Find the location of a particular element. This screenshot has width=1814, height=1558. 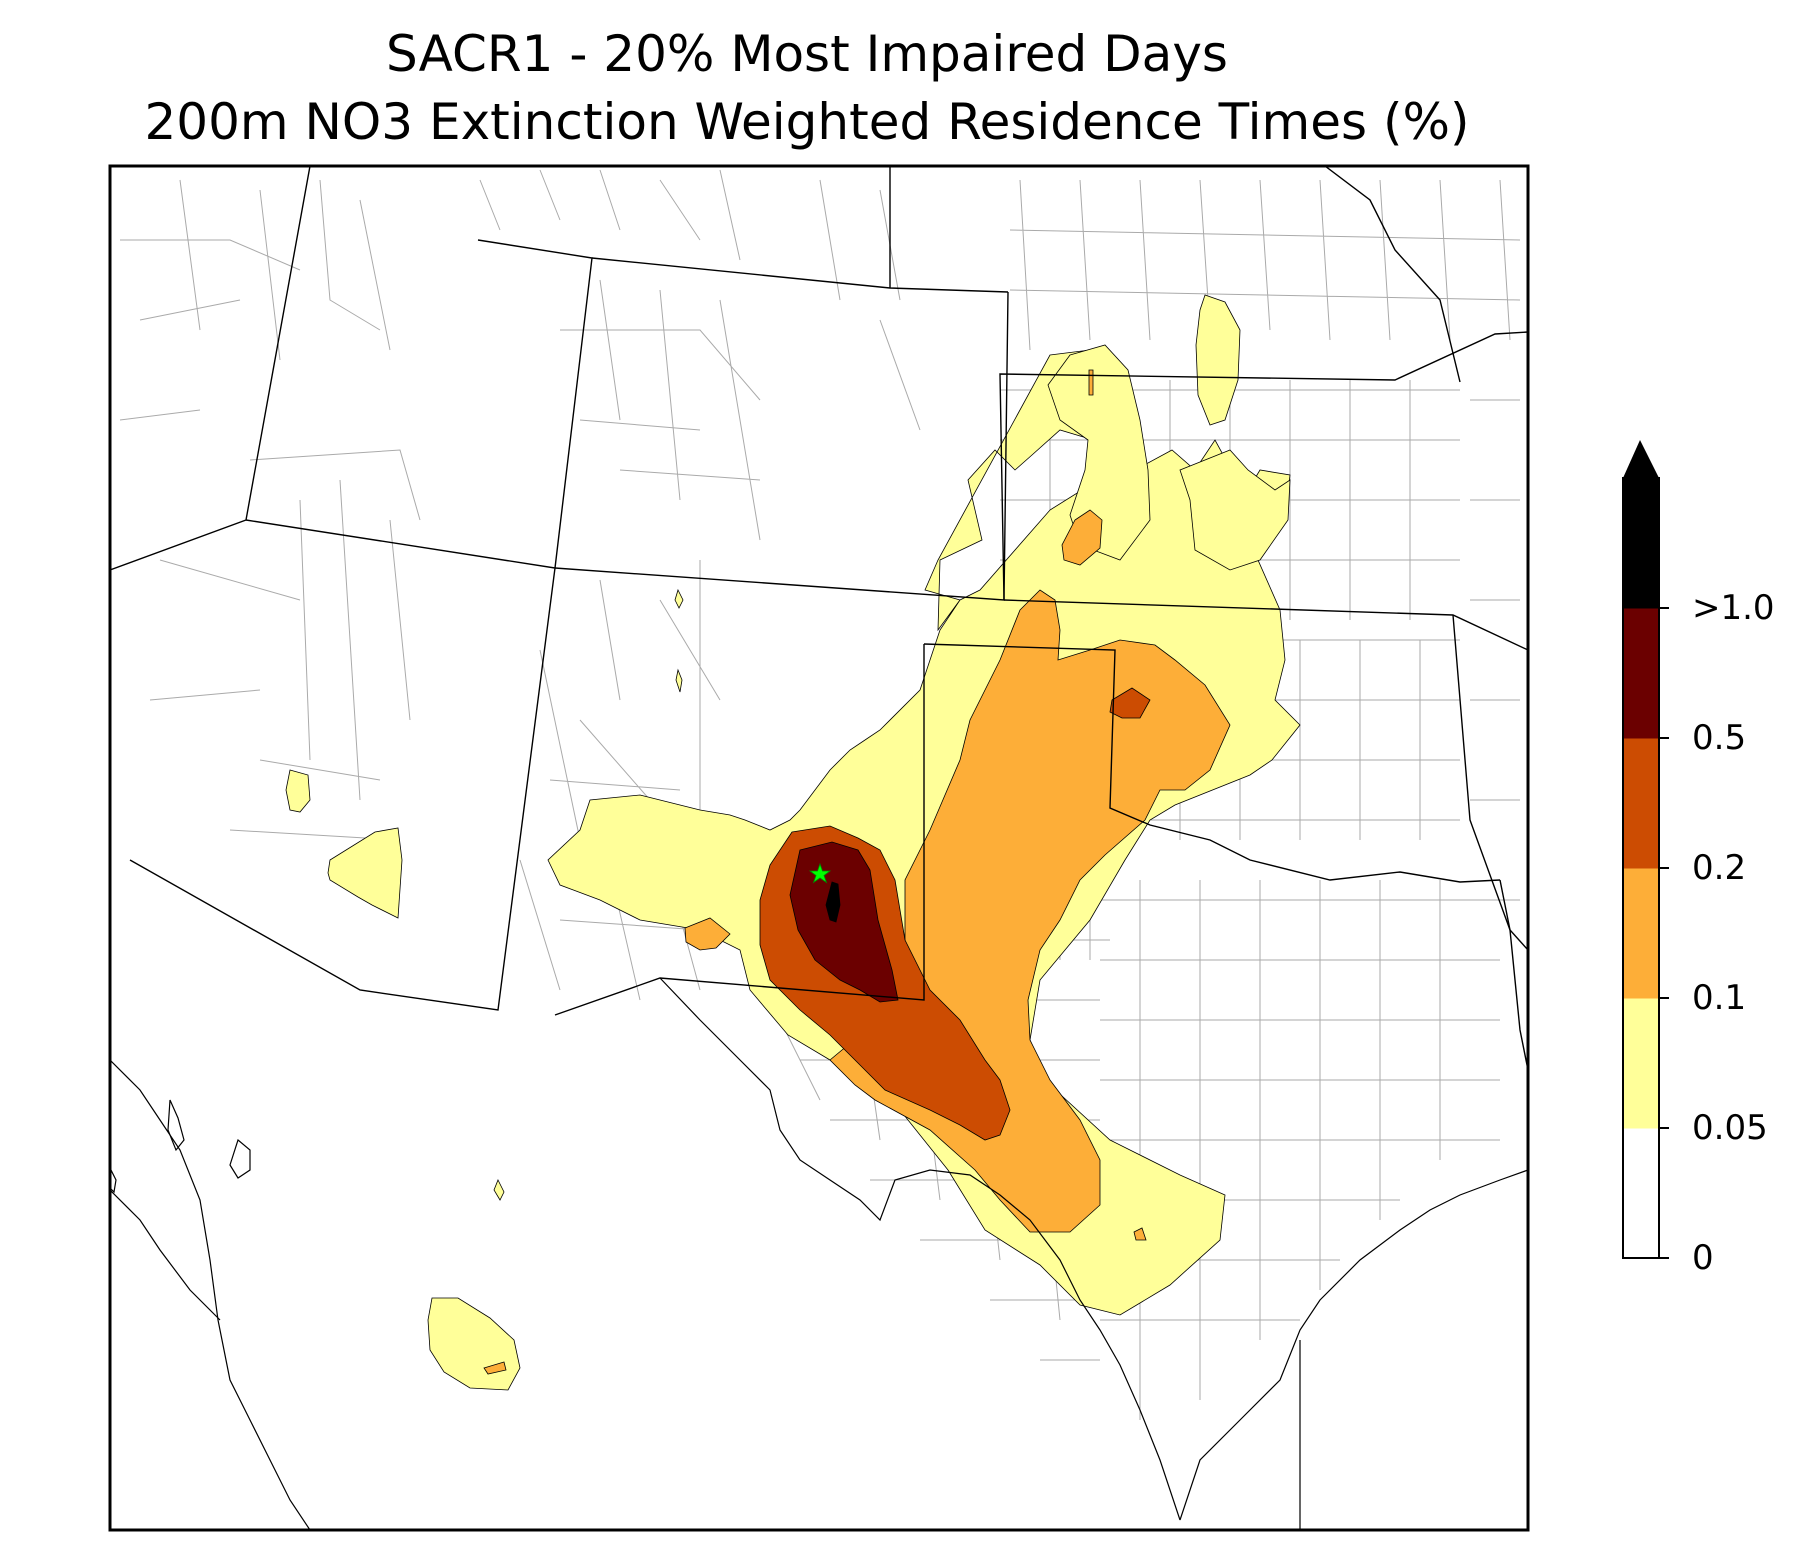

colorbar-ticks is located at coordinates (1664, 933).